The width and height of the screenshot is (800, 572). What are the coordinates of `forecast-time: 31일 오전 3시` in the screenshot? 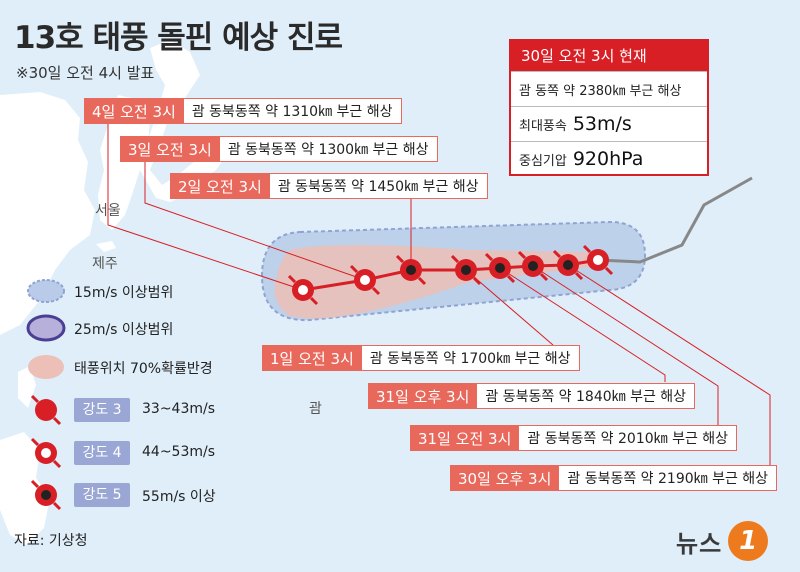 It's located at (465, 438).